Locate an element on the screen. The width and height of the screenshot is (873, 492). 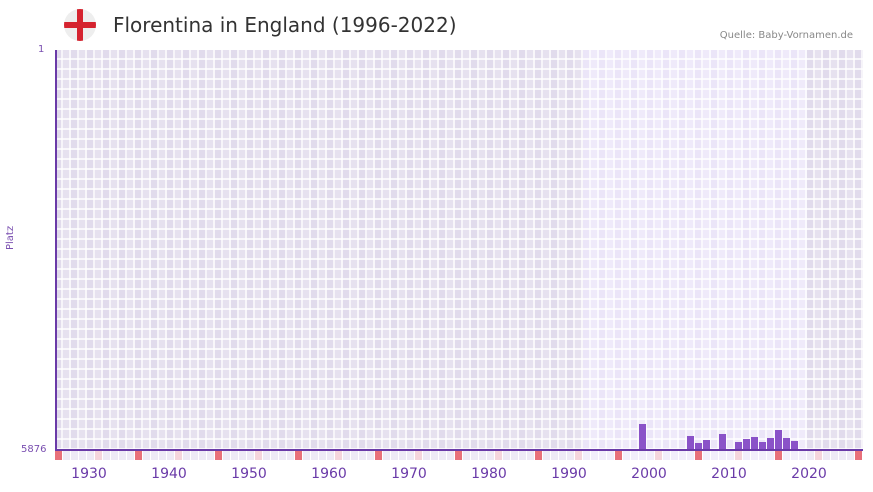
y-tick-bottom: 5876 is located at coordinates (34, 449).